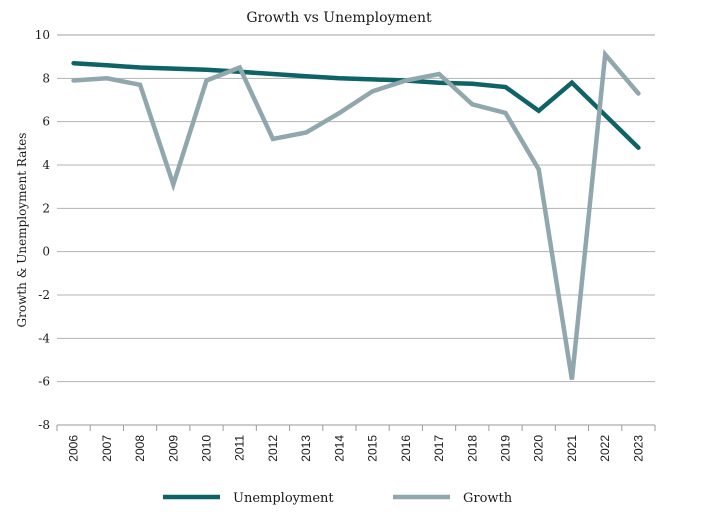  What do you see at coordinates (22, 230) in the screenshot?
I see `y-axis-label: Growth & Unemployment Rates` at bounding box center [22, 230].